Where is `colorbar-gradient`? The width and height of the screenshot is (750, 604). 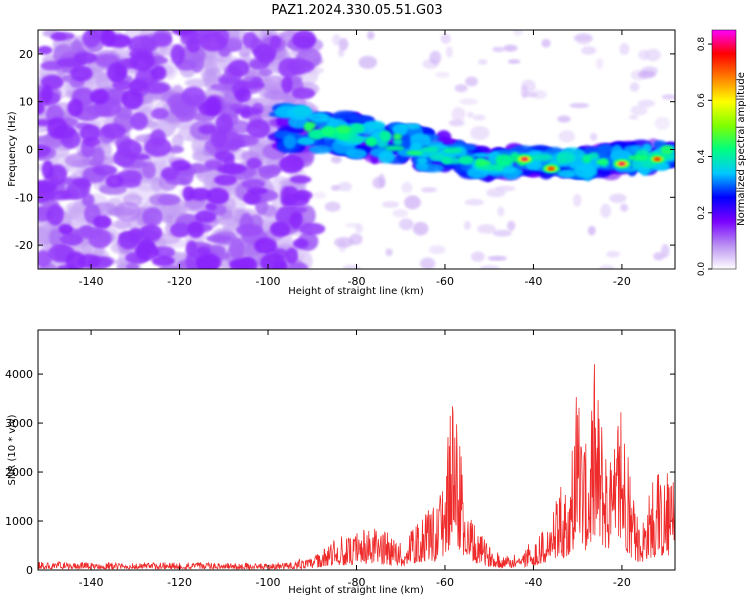 colorbar-gradient is located at coordinates (724, 149).